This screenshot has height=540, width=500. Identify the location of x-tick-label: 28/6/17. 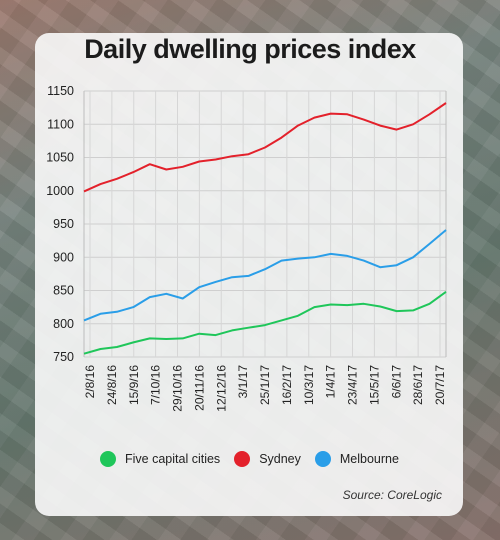
(418, 385).